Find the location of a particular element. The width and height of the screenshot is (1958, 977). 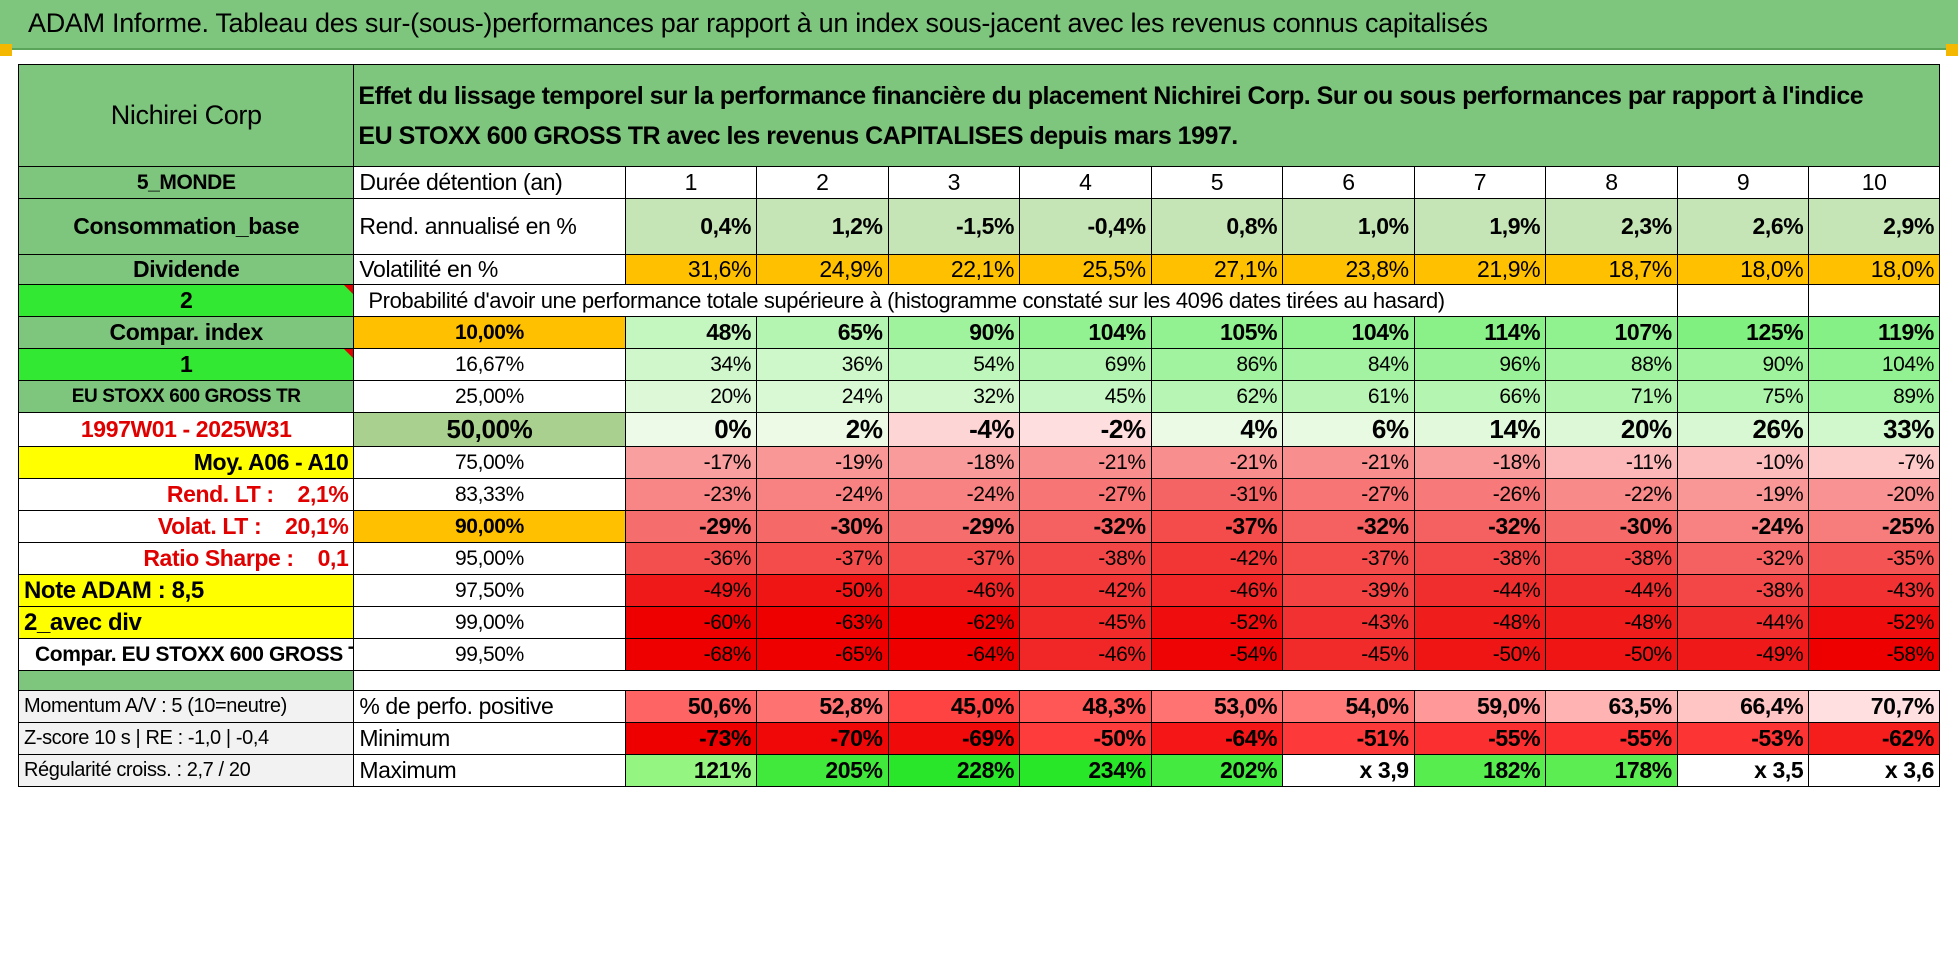

year-header: 8 is located at coordinates (1611, 182).